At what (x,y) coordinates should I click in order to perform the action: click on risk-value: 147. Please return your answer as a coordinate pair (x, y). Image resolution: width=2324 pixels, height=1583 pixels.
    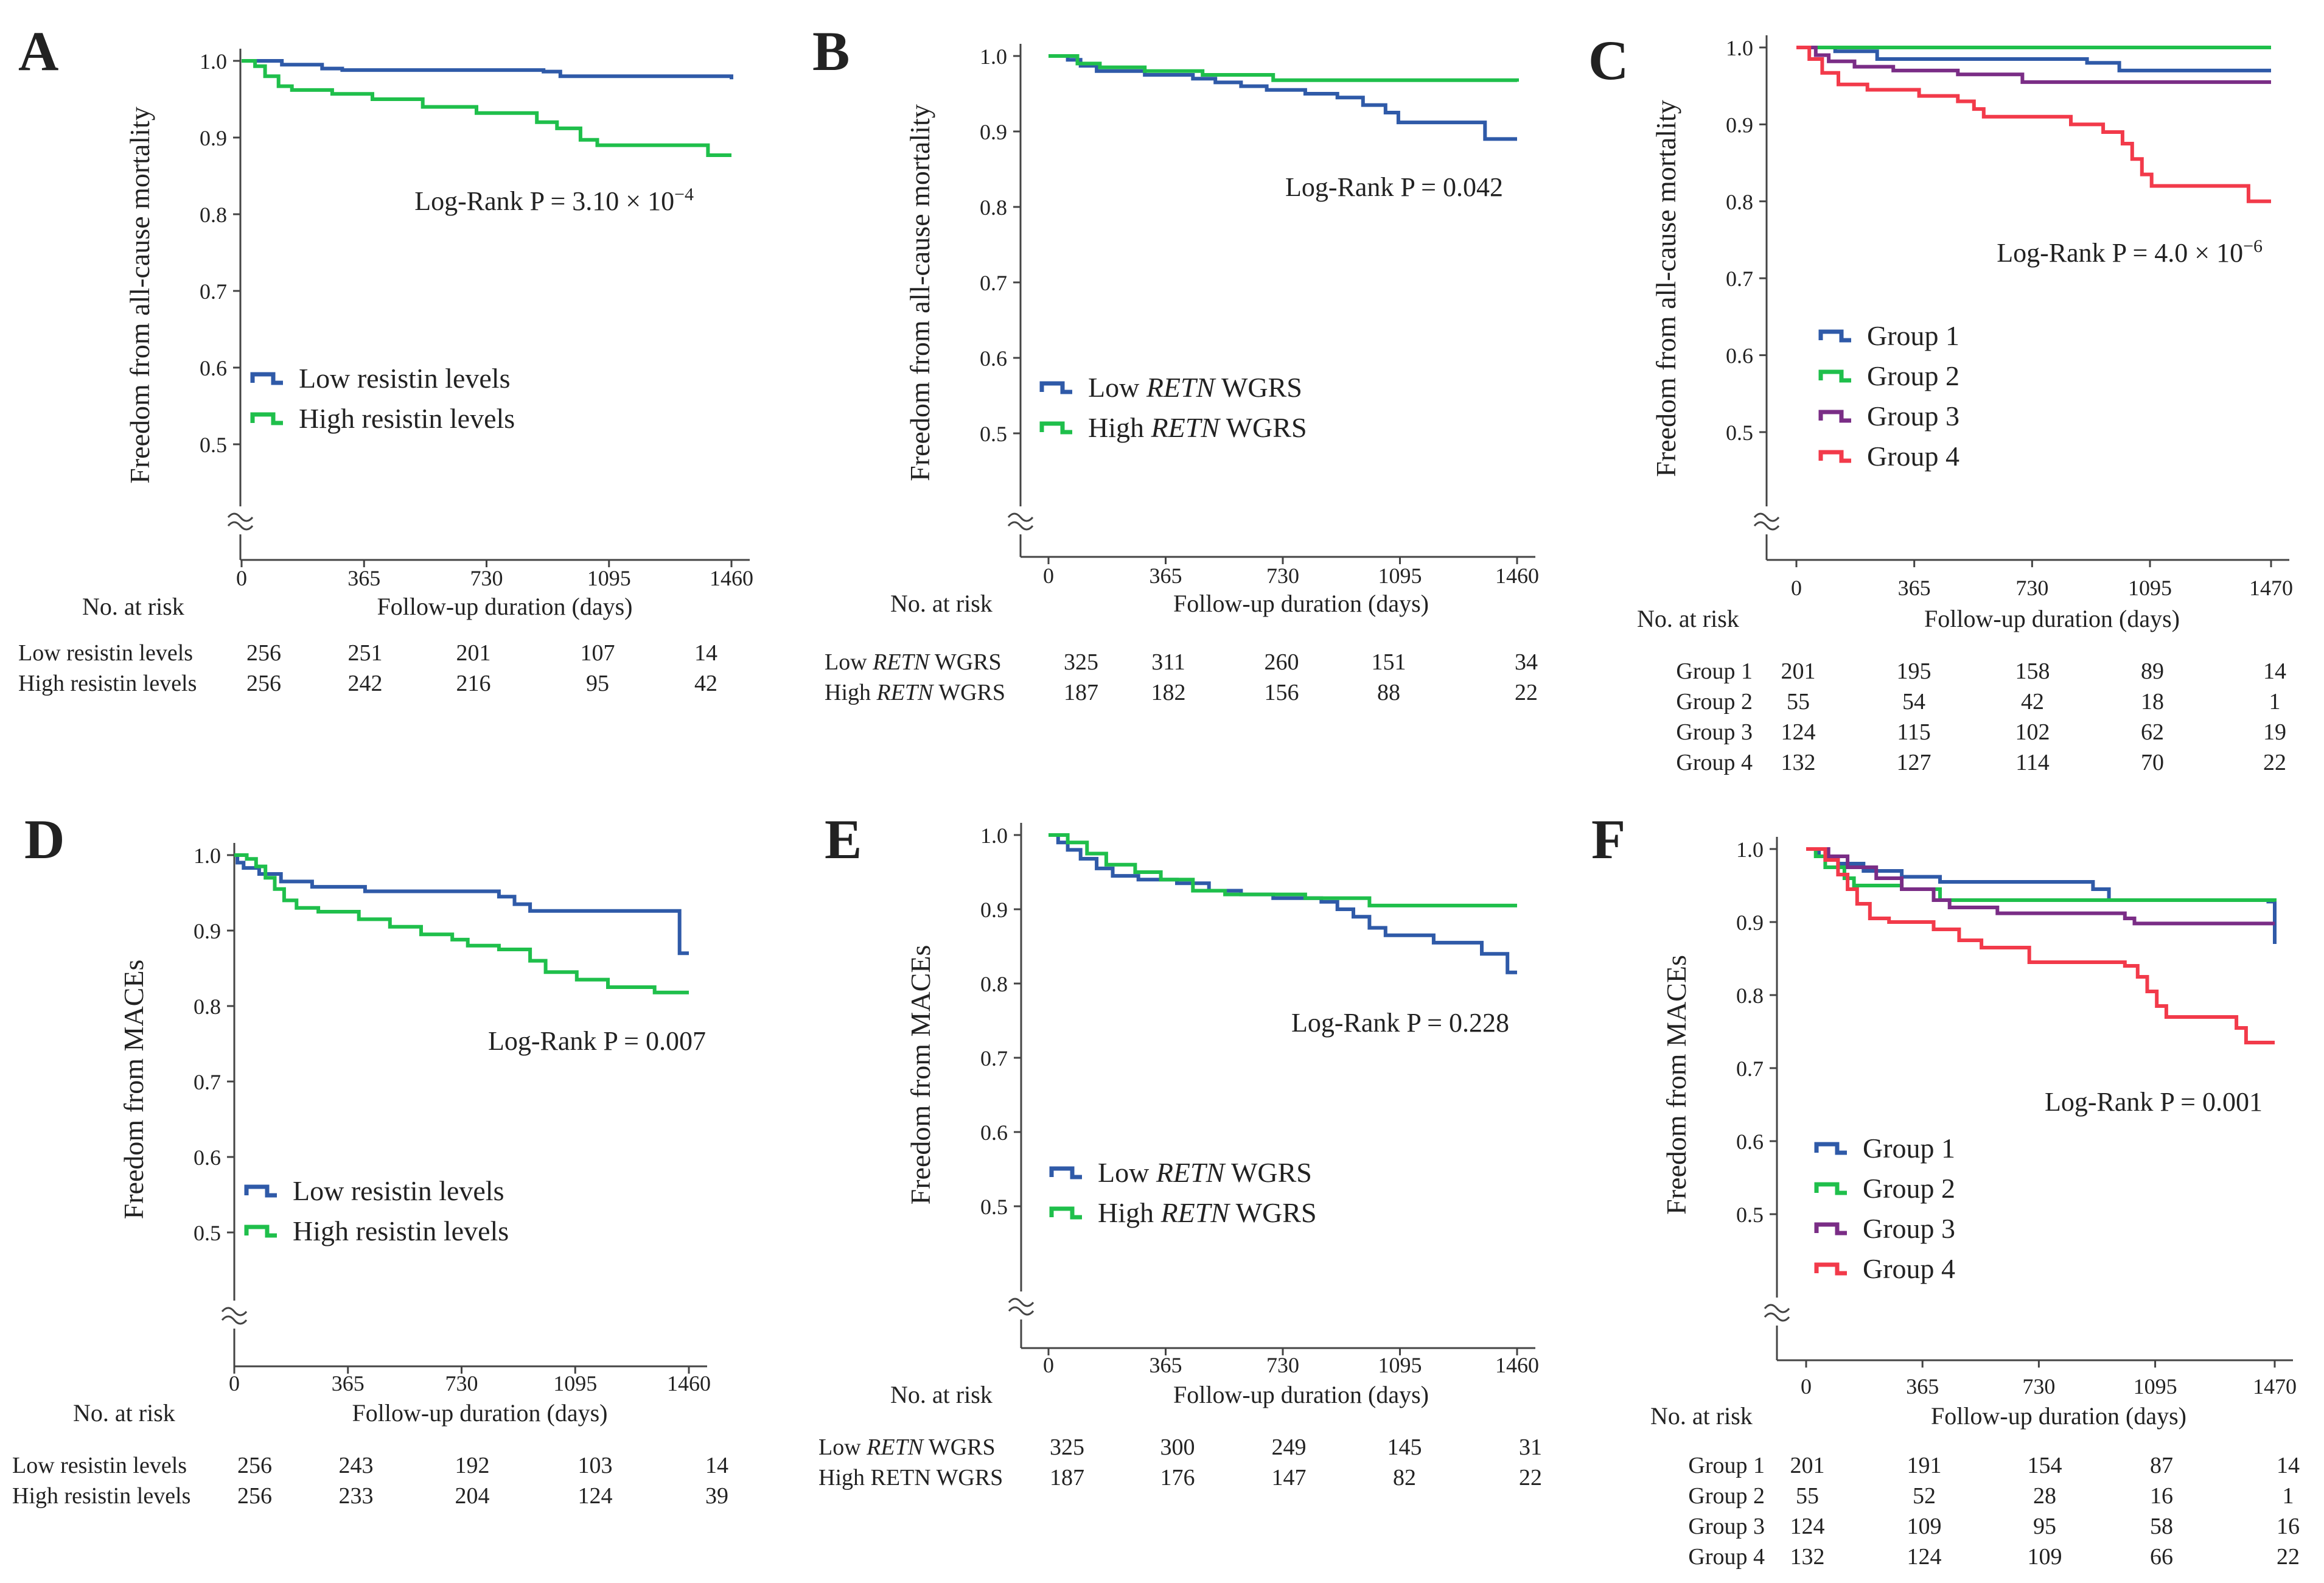
    Looking at the image, I should click on (1289, 1477).